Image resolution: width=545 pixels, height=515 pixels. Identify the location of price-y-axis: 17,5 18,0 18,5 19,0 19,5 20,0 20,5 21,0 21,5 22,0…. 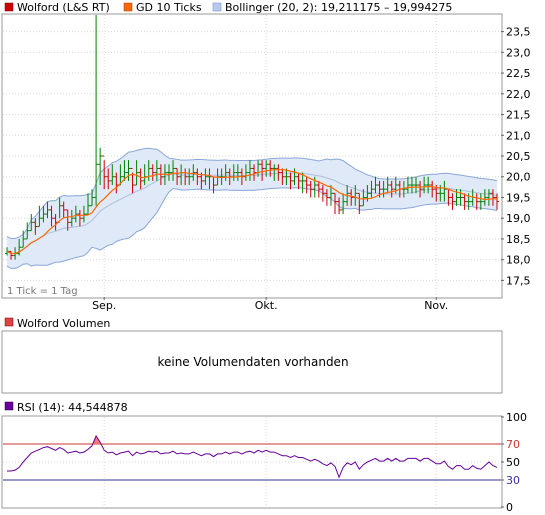
(516, 156).